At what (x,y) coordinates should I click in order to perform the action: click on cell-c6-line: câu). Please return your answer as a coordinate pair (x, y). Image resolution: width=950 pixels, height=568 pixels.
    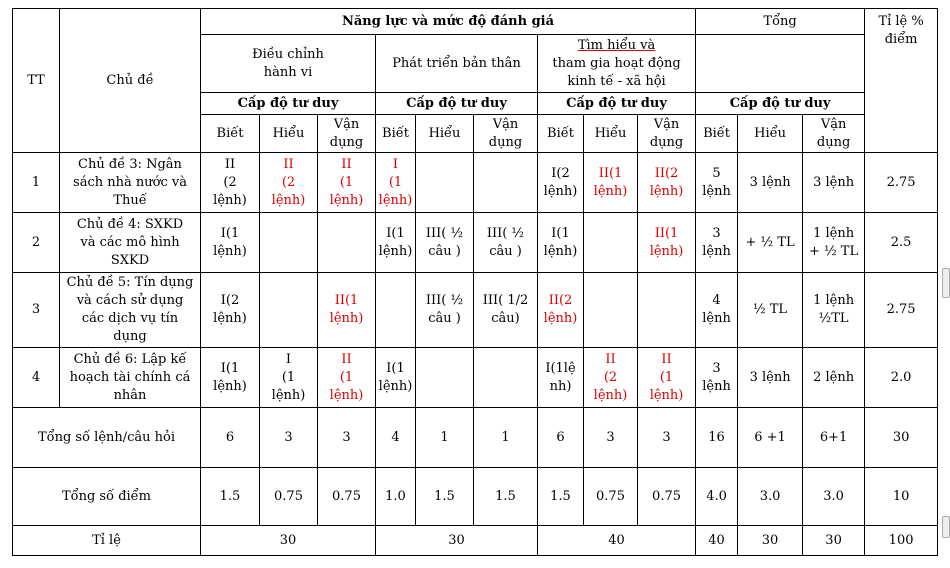
    Looking at the image, I should click on (505, 318).